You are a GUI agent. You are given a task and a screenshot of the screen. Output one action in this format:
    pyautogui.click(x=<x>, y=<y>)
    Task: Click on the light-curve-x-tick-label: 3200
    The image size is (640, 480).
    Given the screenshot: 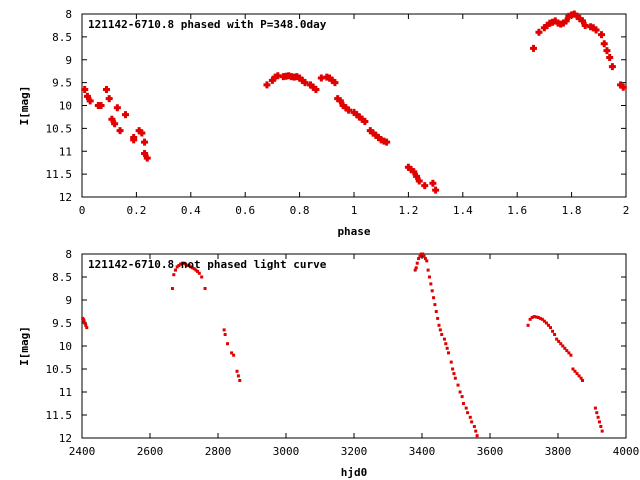 What is the action you would take?
    pyautogui.click(x=354, y=451)
    